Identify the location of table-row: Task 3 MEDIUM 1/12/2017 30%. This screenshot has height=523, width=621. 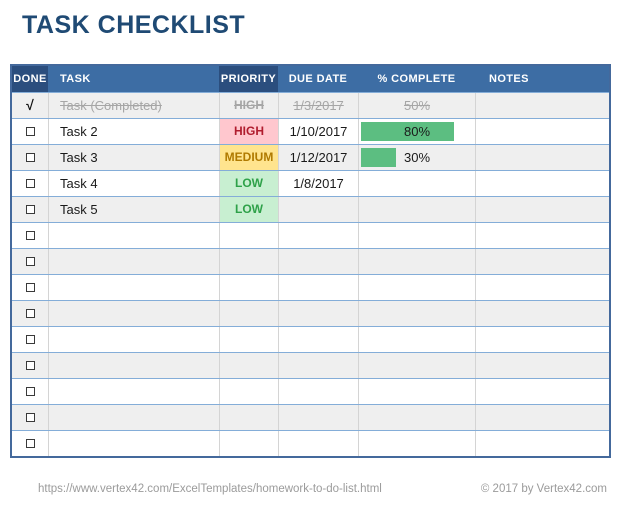
(310, 157).